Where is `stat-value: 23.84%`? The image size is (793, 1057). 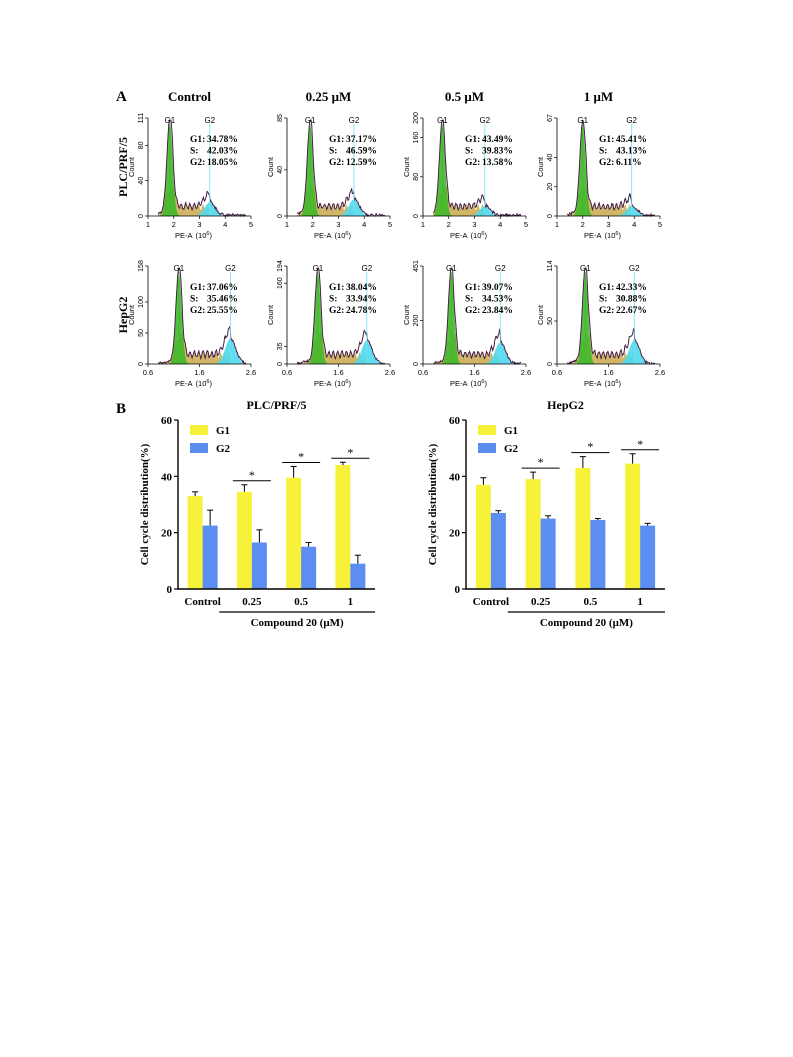
stat-value: 23.84% is located at coordinates (497, 311).